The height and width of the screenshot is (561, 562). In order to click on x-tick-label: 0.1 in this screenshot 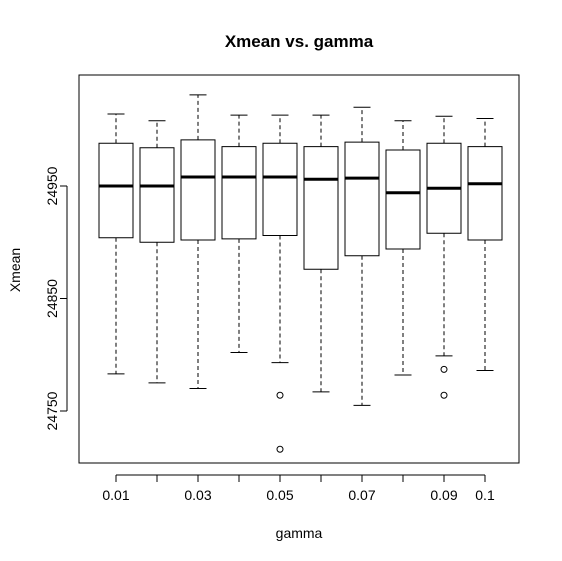, I will do `click(485, 495)`.